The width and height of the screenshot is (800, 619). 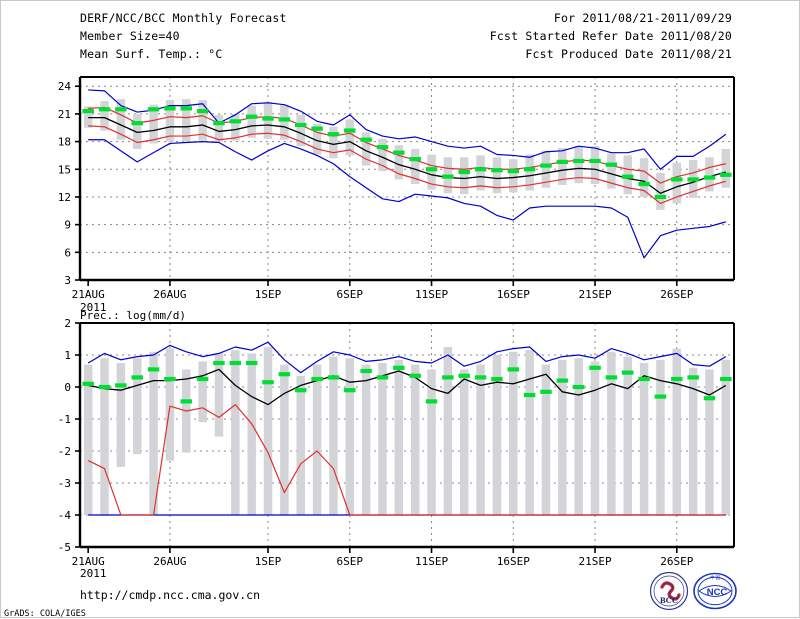 What do you see at coordinates (64, 419) in the screenshot?
I see `y-tick-label: -1` at bounding box center [64, 419].